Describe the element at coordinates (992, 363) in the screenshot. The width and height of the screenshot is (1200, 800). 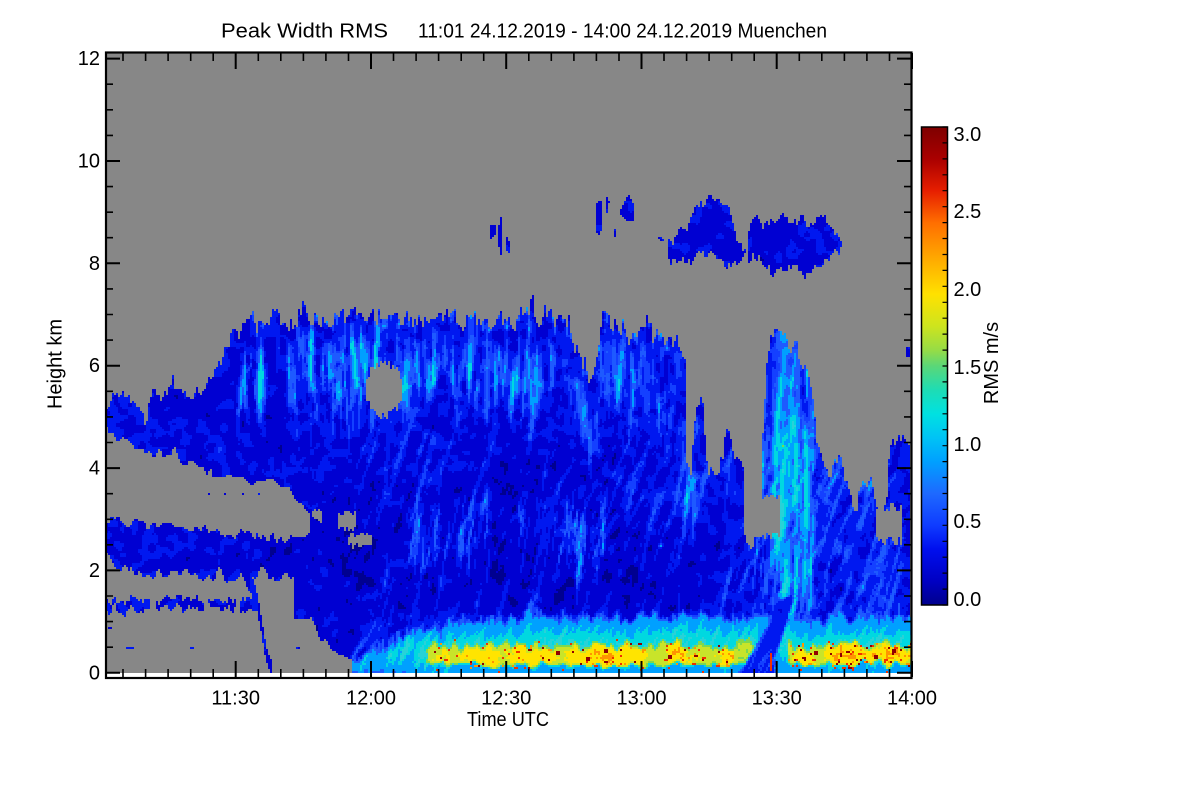
I see `svg-text: RMS m/s` at that location.